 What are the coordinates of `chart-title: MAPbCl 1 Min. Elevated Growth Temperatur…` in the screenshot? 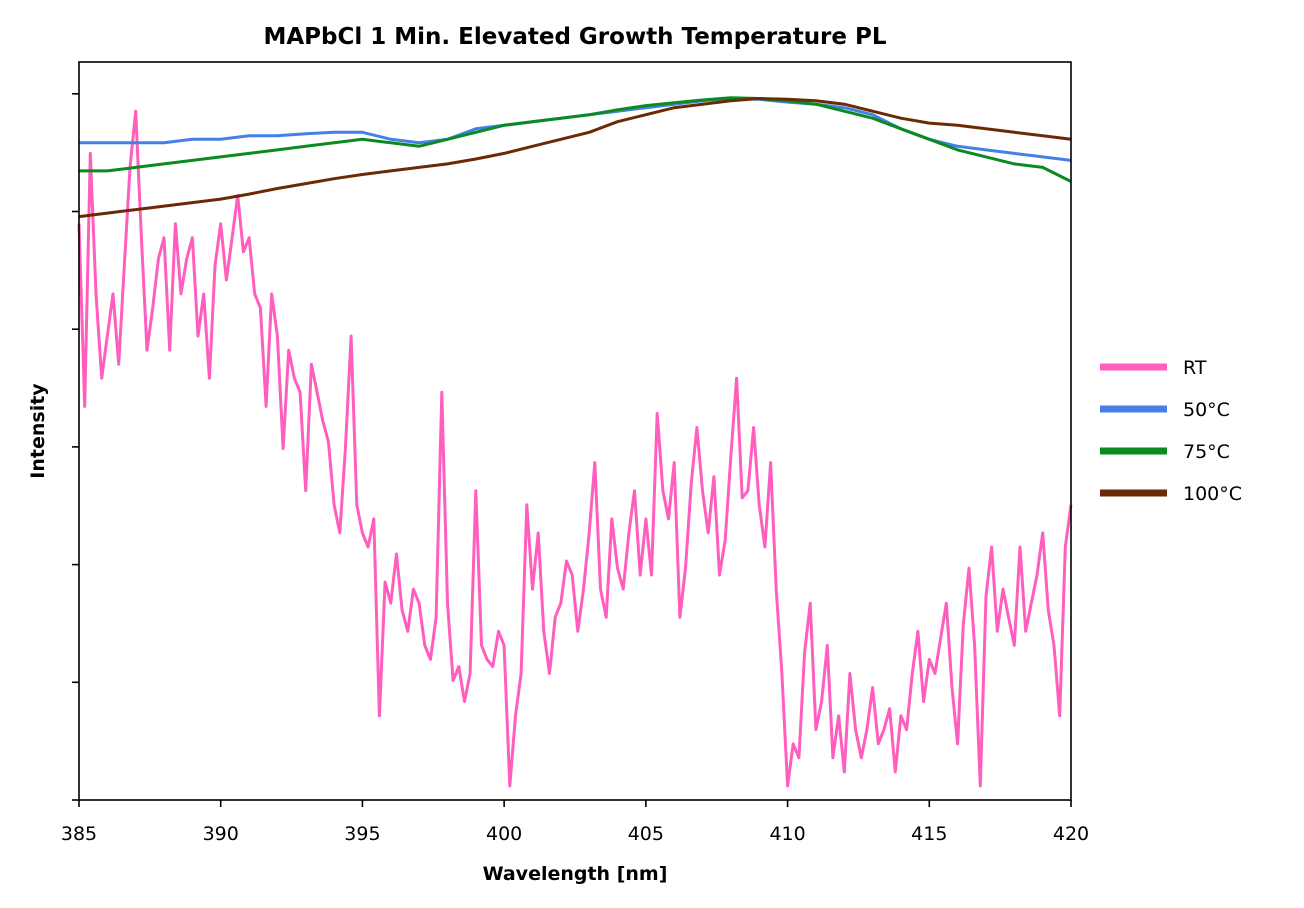 It's located at (574, 37).